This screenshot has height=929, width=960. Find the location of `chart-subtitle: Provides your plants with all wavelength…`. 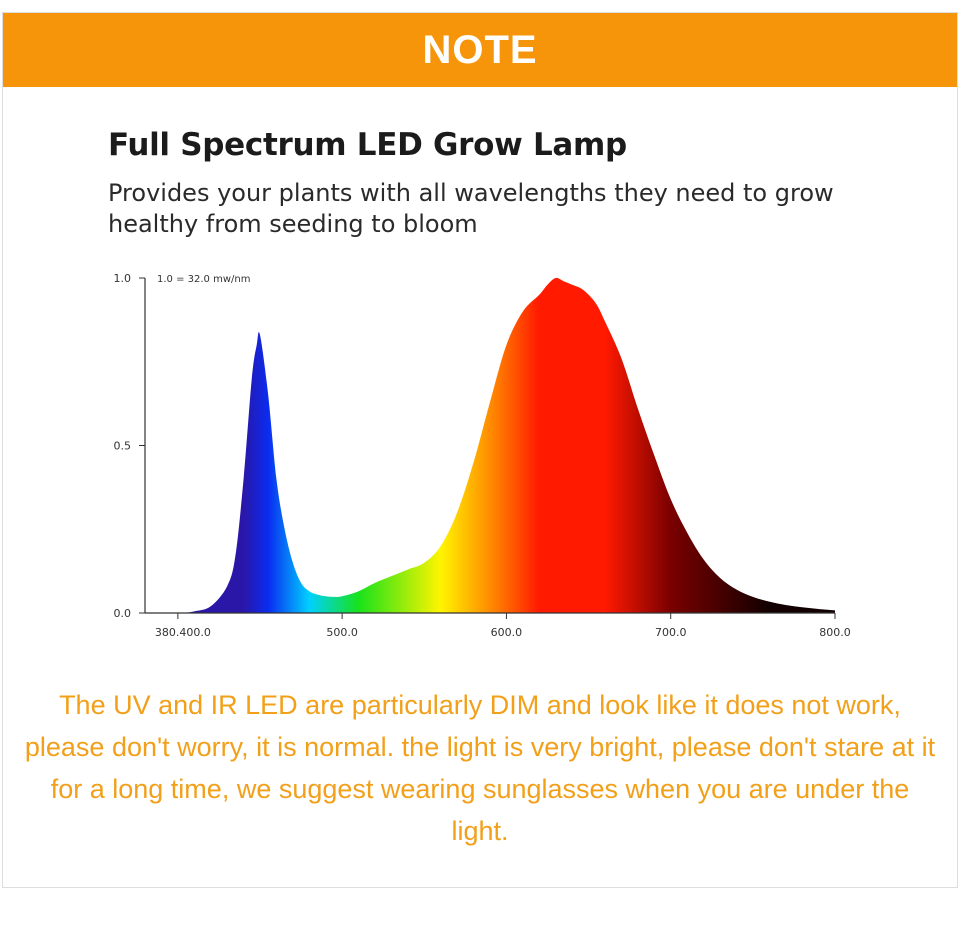

chart-subtitle: Provides your plants with all wavelength… is located at coordinates (471, 208).